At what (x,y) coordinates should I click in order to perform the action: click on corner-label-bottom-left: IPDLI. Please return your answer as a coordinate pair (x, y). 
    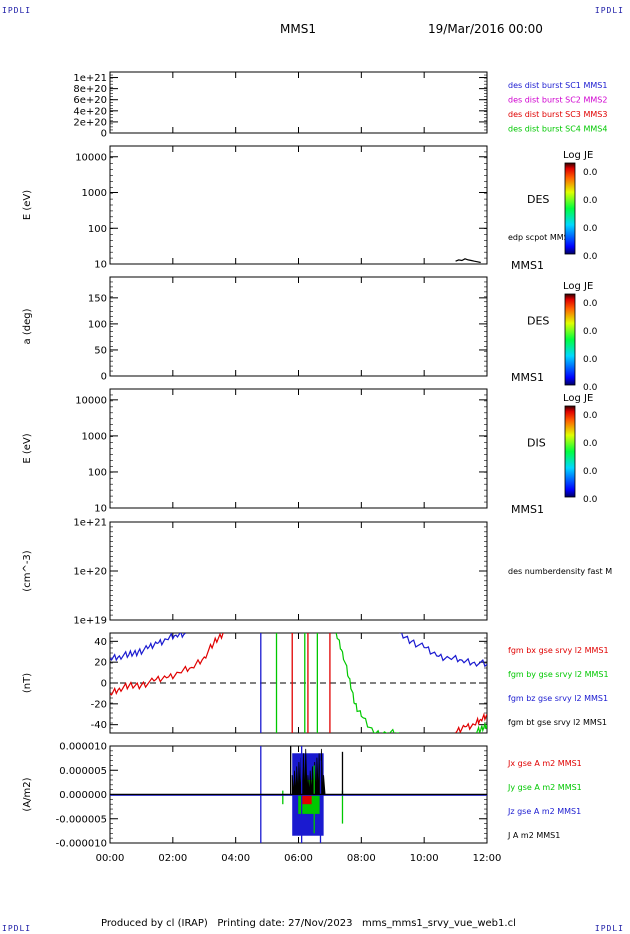
    Looking at the image, I should click on (17, 928).